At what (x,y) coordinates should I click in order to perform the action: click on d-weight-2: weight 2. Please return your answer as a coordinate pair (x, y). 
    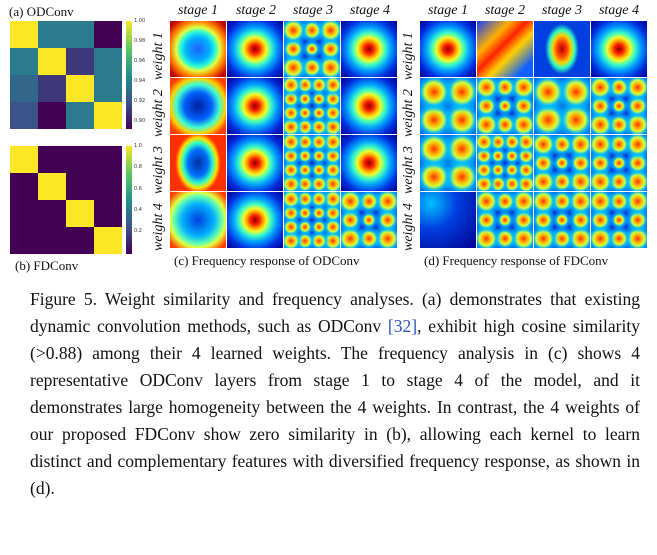
    Looking at the image, I should click on (408, 113).